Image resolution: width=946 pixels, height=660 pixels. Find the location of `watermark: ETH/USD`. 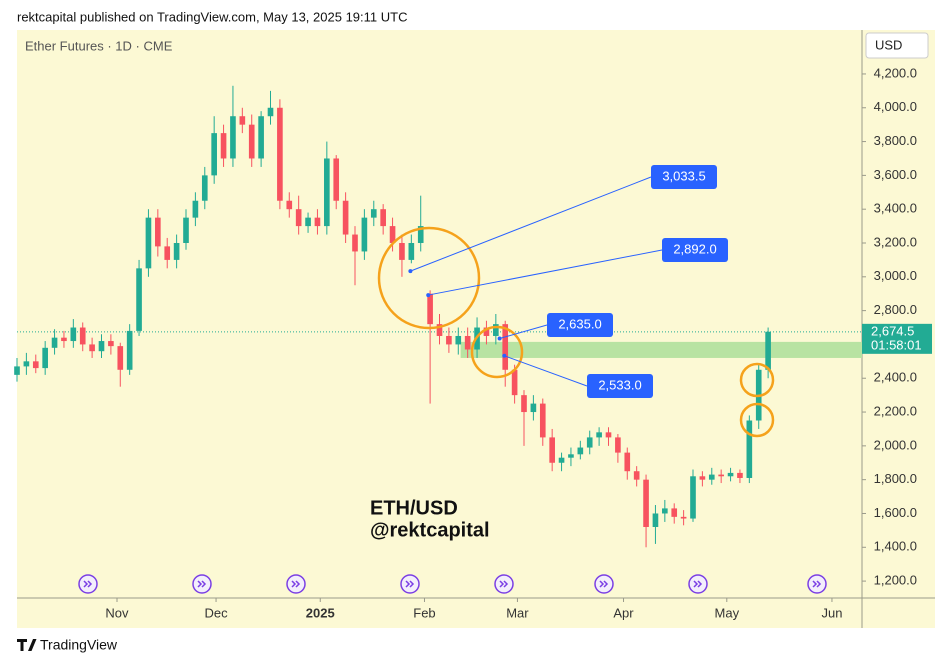

watermark: ETH/USD is located at coordinates (414, 508).